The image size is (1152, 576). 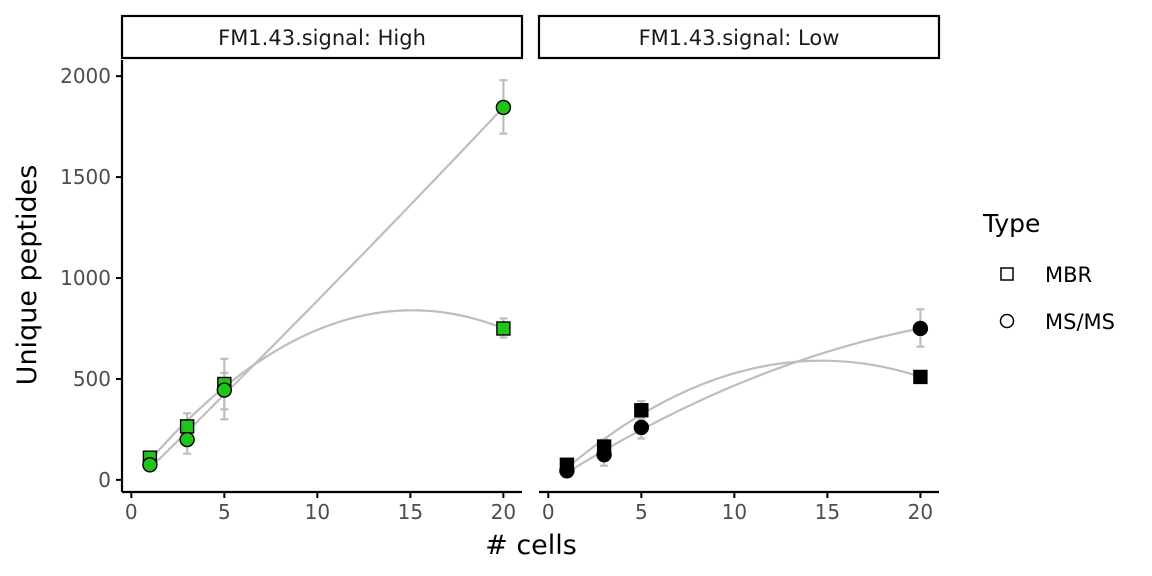 I want to click on y-tick-label: 1000, so click(x=85, y=278).